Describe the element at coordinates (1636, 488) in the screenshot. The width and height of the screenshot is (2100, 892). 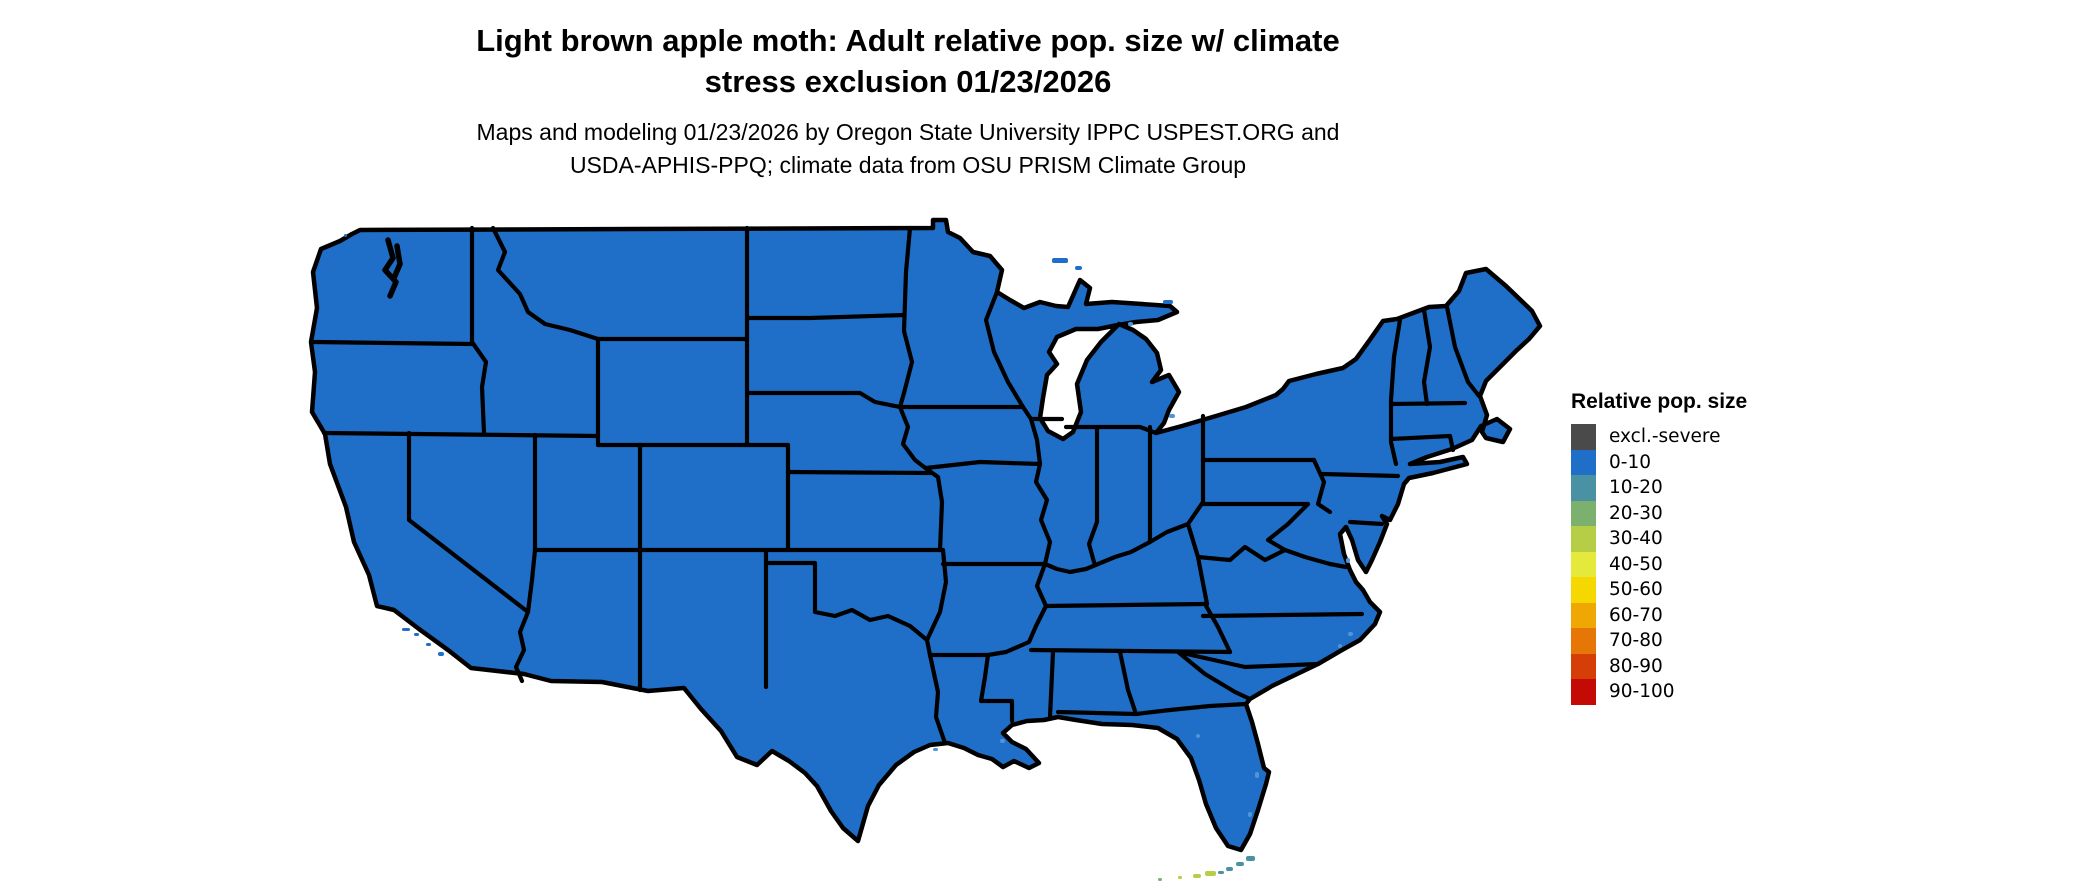
I see `legend-label: 10-20` at that location.